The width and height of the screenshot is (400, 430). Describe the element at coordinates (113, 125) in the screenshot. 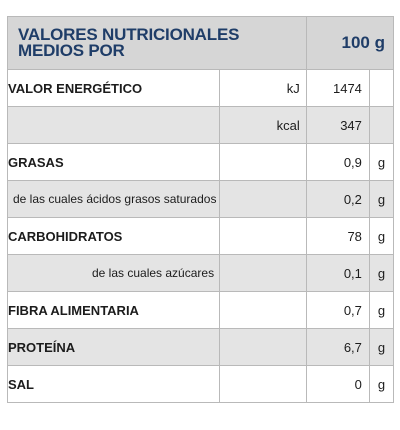

I see `row-label` at that location.